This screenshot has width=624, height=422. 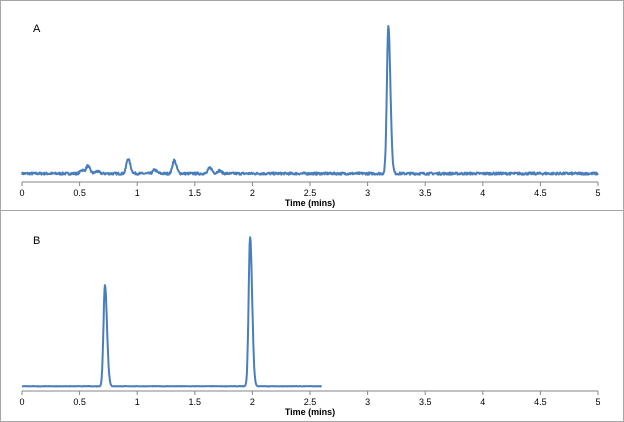 What do you see at coordinates (312, 210) in the screenshot?
I see `panel-divider` at bounding box center [312, 210].